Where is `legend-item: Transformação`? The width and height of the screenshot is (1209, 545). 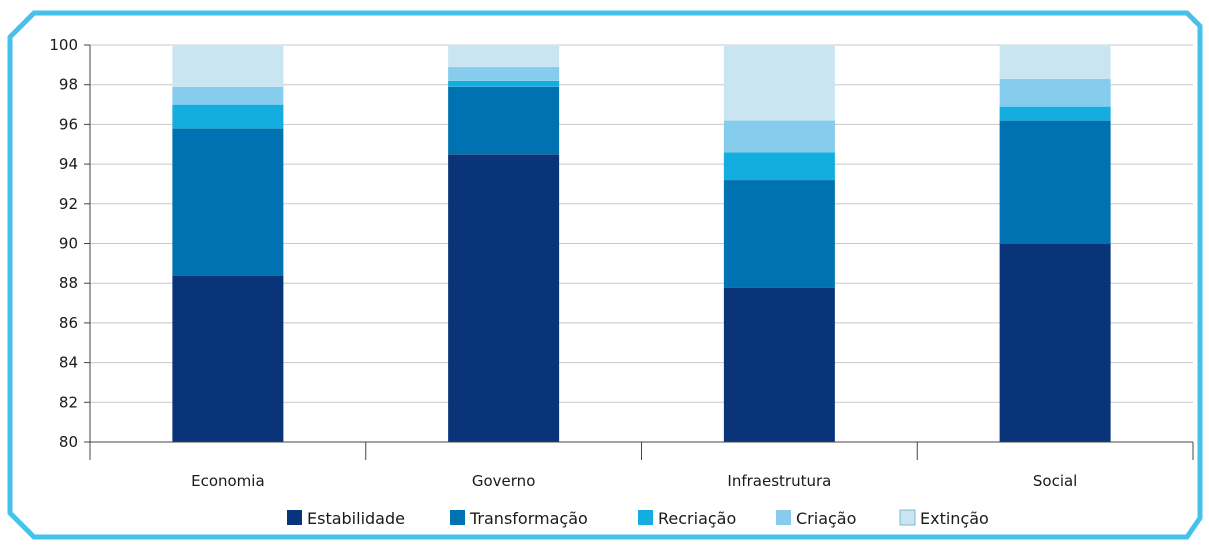 legend-item: Transformação is located at coordinates (519, 518).